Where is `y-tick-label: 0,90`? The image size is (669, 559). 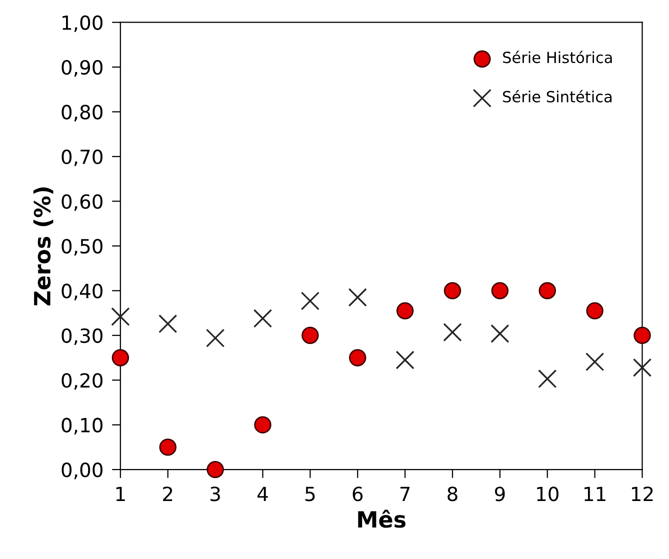 y-tick-label: 0,90 is located at coordinates (82, 68).